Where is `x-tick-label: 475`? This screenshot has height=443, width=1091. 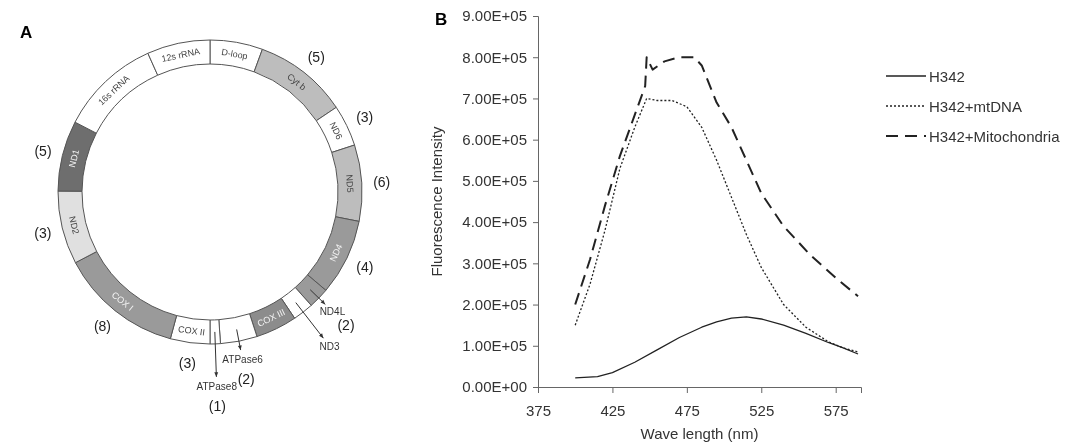
x-tick-label: 475 is located at coordinates (687, 410).